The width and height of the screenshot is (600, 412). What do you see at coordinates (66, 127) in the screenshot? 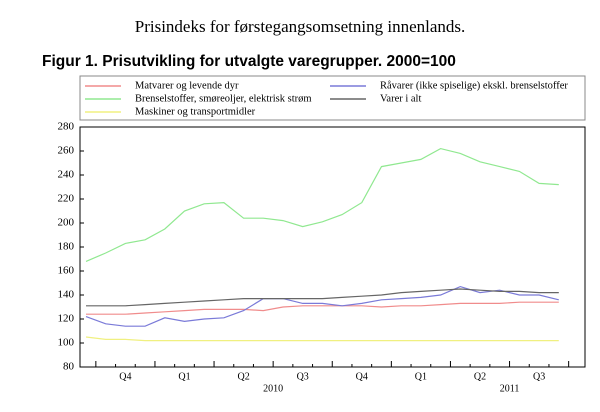
I see `y-tick-label: 280` at bounding box center [66, 127].